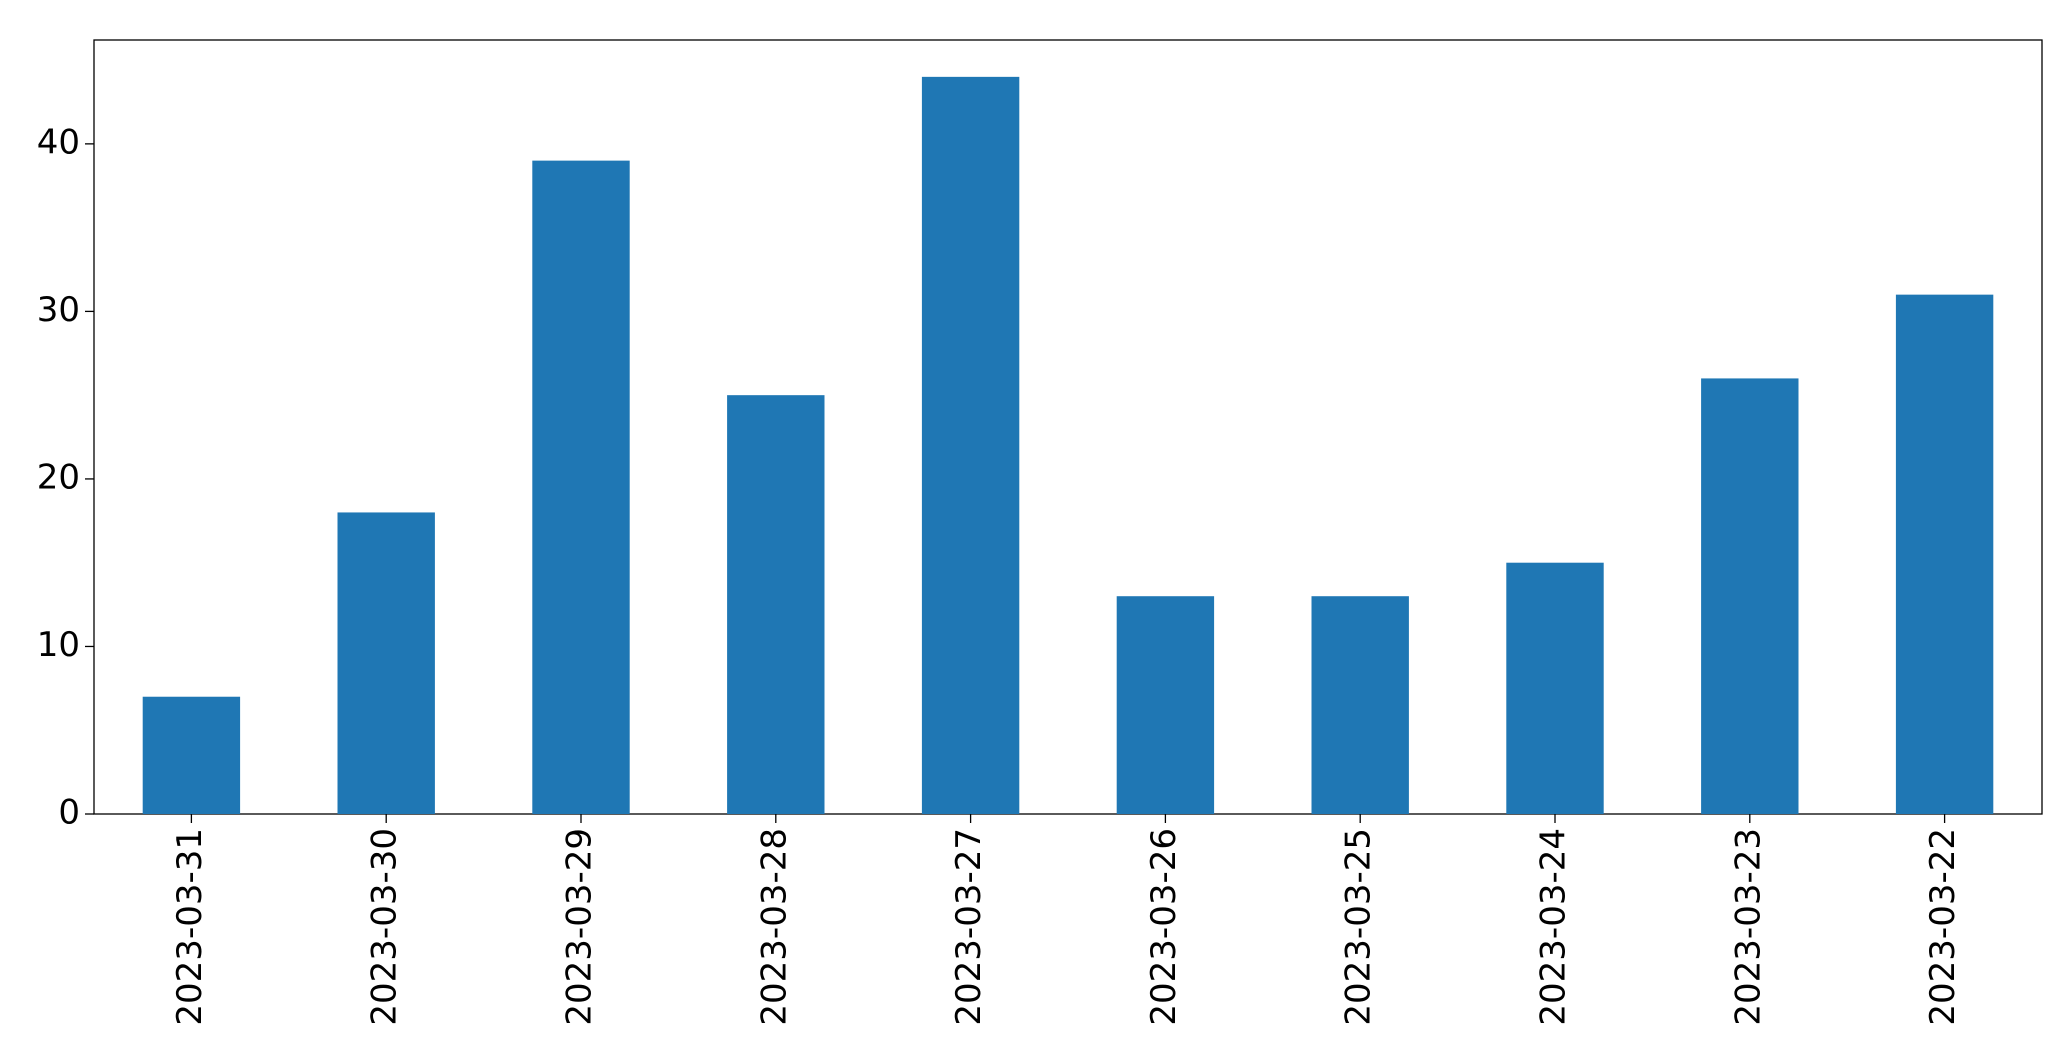 This screenshot has width=2071, height=1061. I want to click on x-tick-label: 2023-03-27, so click(969, 927).